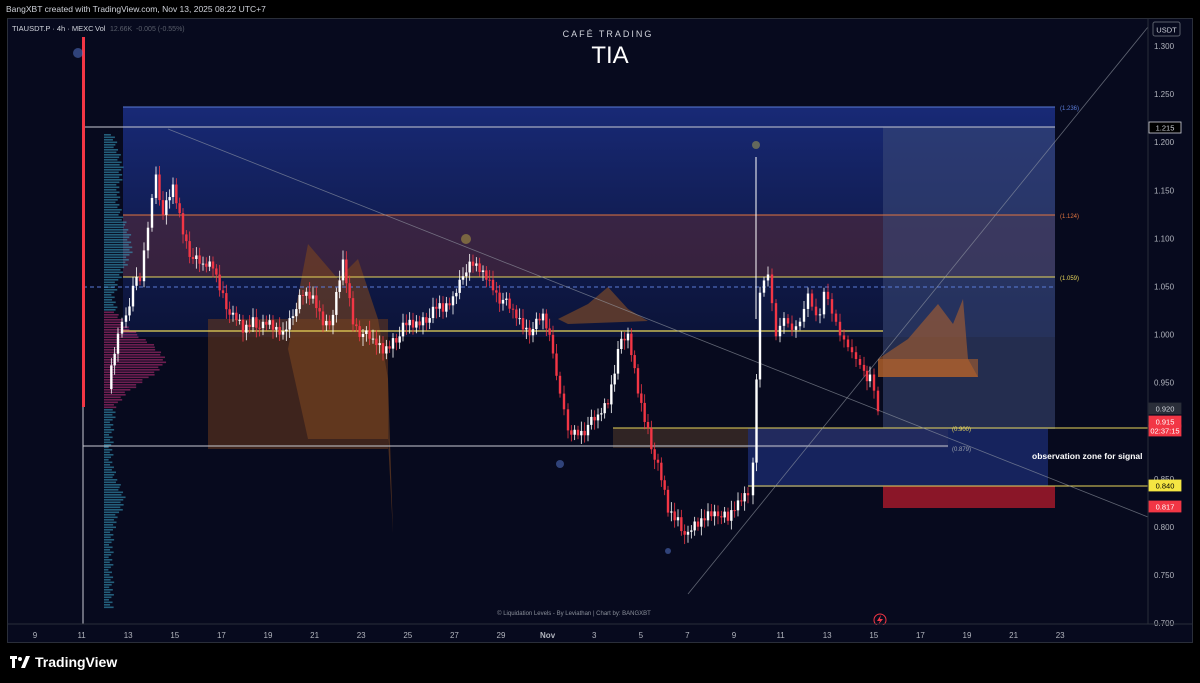 The height and width of the screenshot is (683, 1200). Describe the element at coordinates (687, 635) in the screenshot. I see `time-tick: 7` at that location.